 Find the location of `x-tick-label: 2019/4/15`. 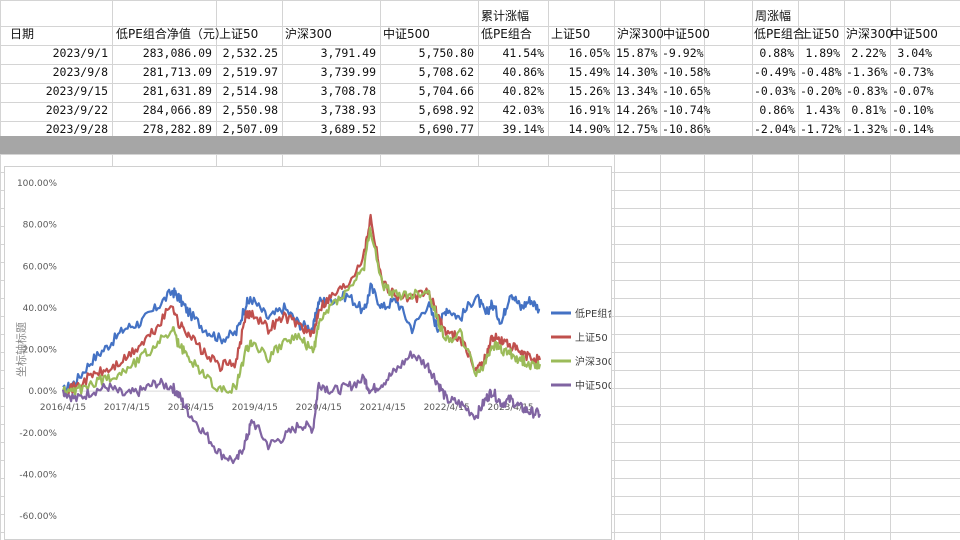

x-tick-label: 2019/4/15 is located at coordinates (255, 408).